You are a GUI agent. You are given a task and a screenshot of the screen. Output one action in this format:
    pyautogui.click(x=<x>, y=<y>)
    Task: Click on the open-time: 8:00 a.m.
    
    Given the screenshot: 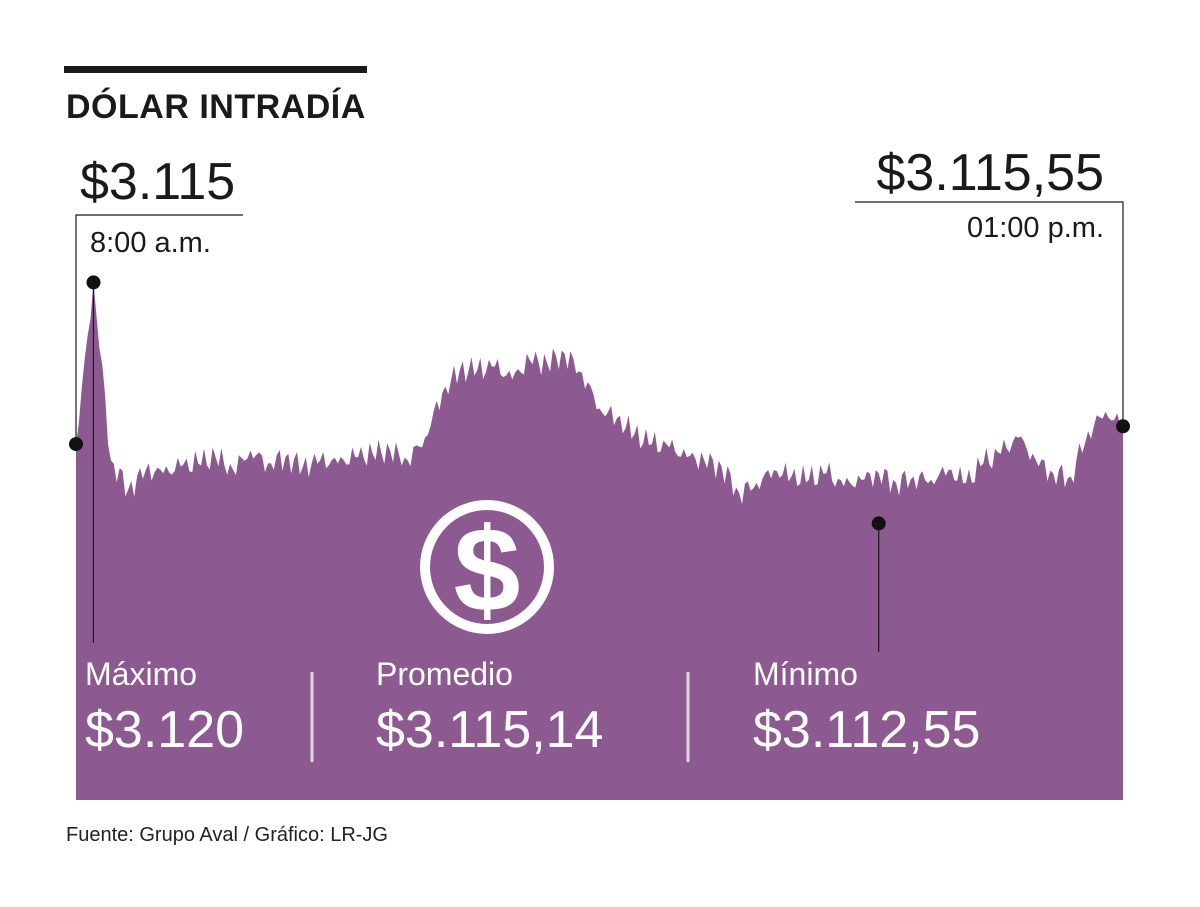 What is the action you would take?
    pyautogui.click(x=150, y=243)
    